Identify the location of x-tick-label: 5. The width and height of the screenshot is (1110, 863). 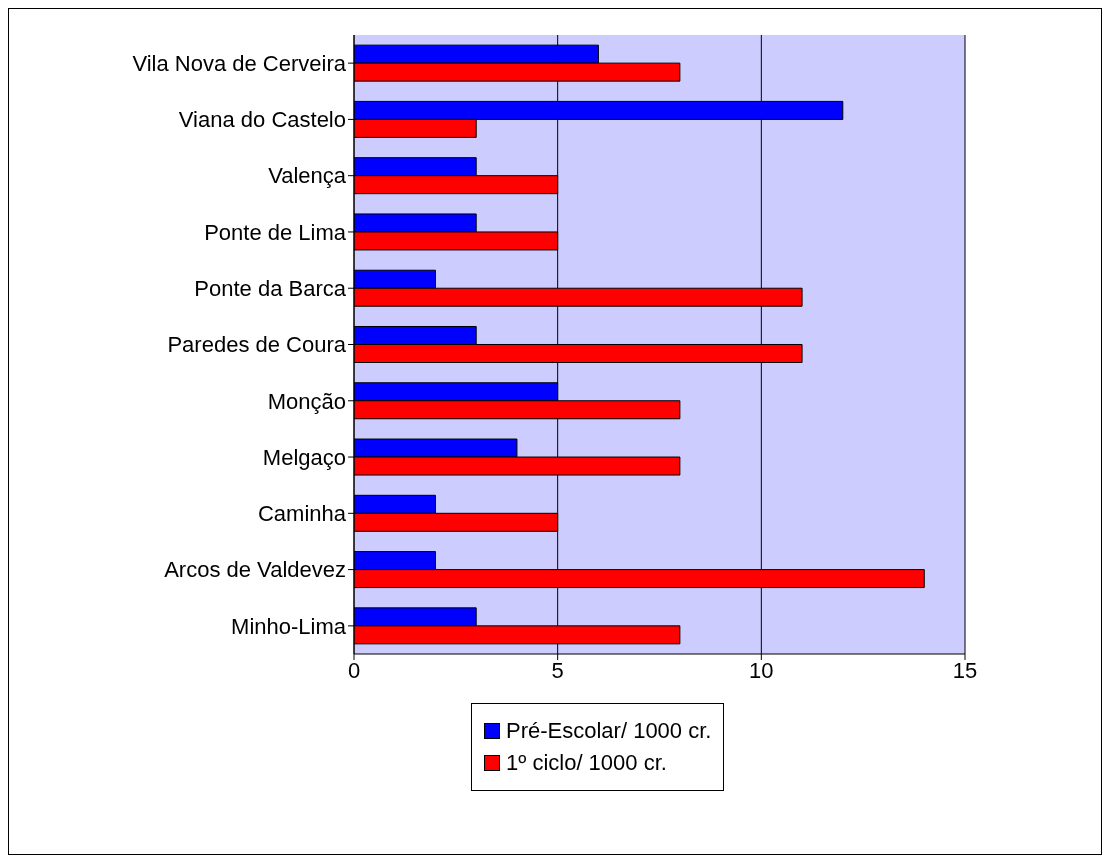
(557, 670).